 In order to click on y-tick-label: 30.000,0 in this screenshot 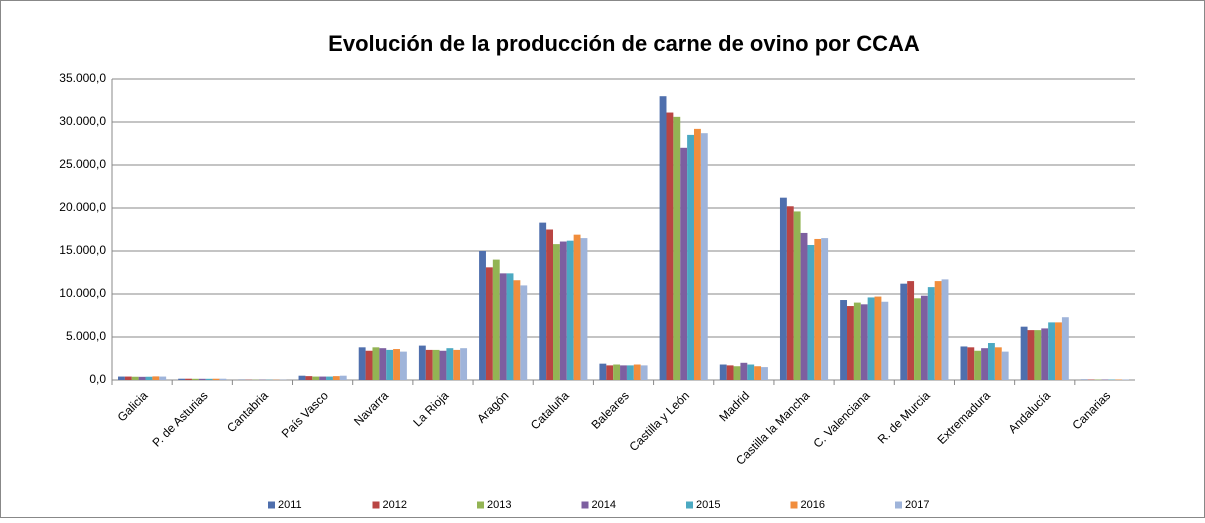, I will do `click(82, 121)`.